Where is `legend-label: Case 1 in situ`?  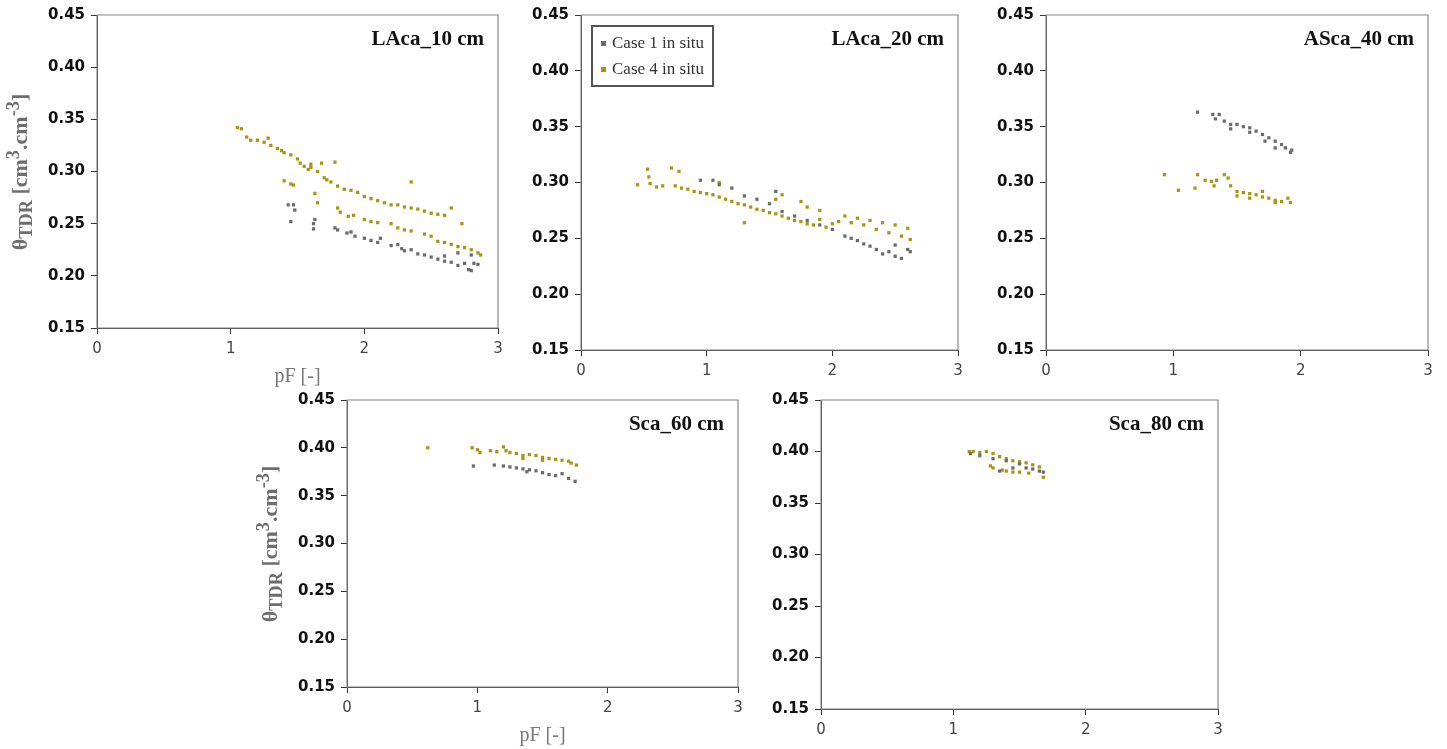
legend-label: Case 1 in situ is located at coordinates (658, 43).